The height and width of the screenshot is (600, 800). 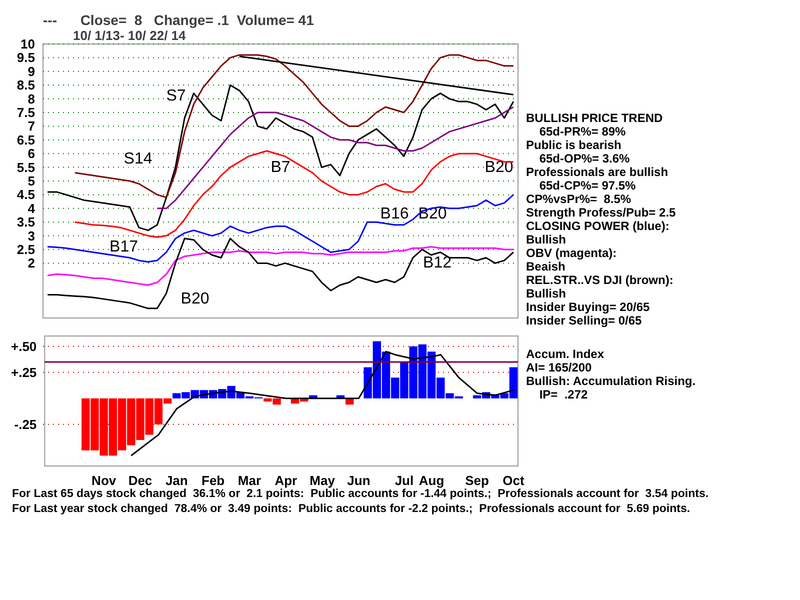 What do you see at coordinates (25, 249) in the screenshot?
I see `y-tick-label: 2.5` at bounding box center [25, 249].